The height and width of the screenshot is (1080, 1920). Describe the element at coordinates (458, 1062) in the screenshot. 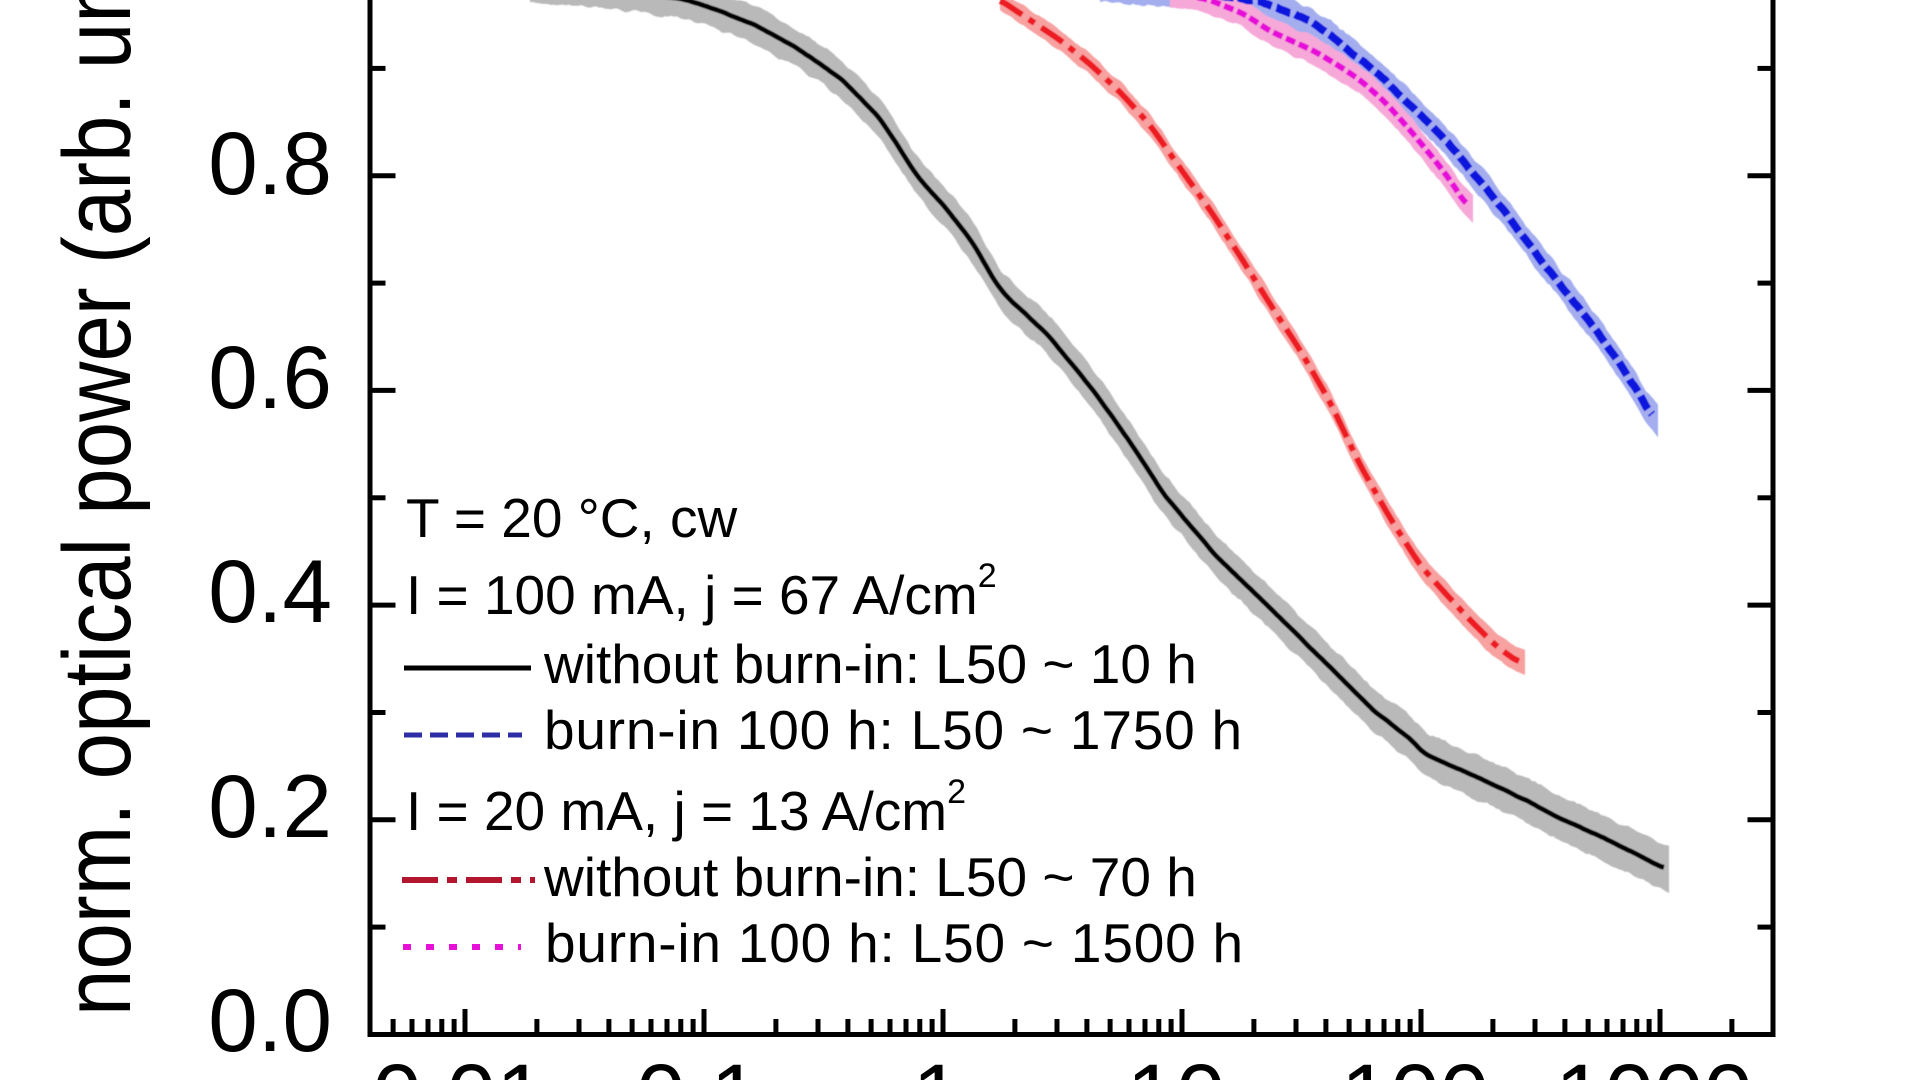

I see `svg-text: 0.01` at that location.